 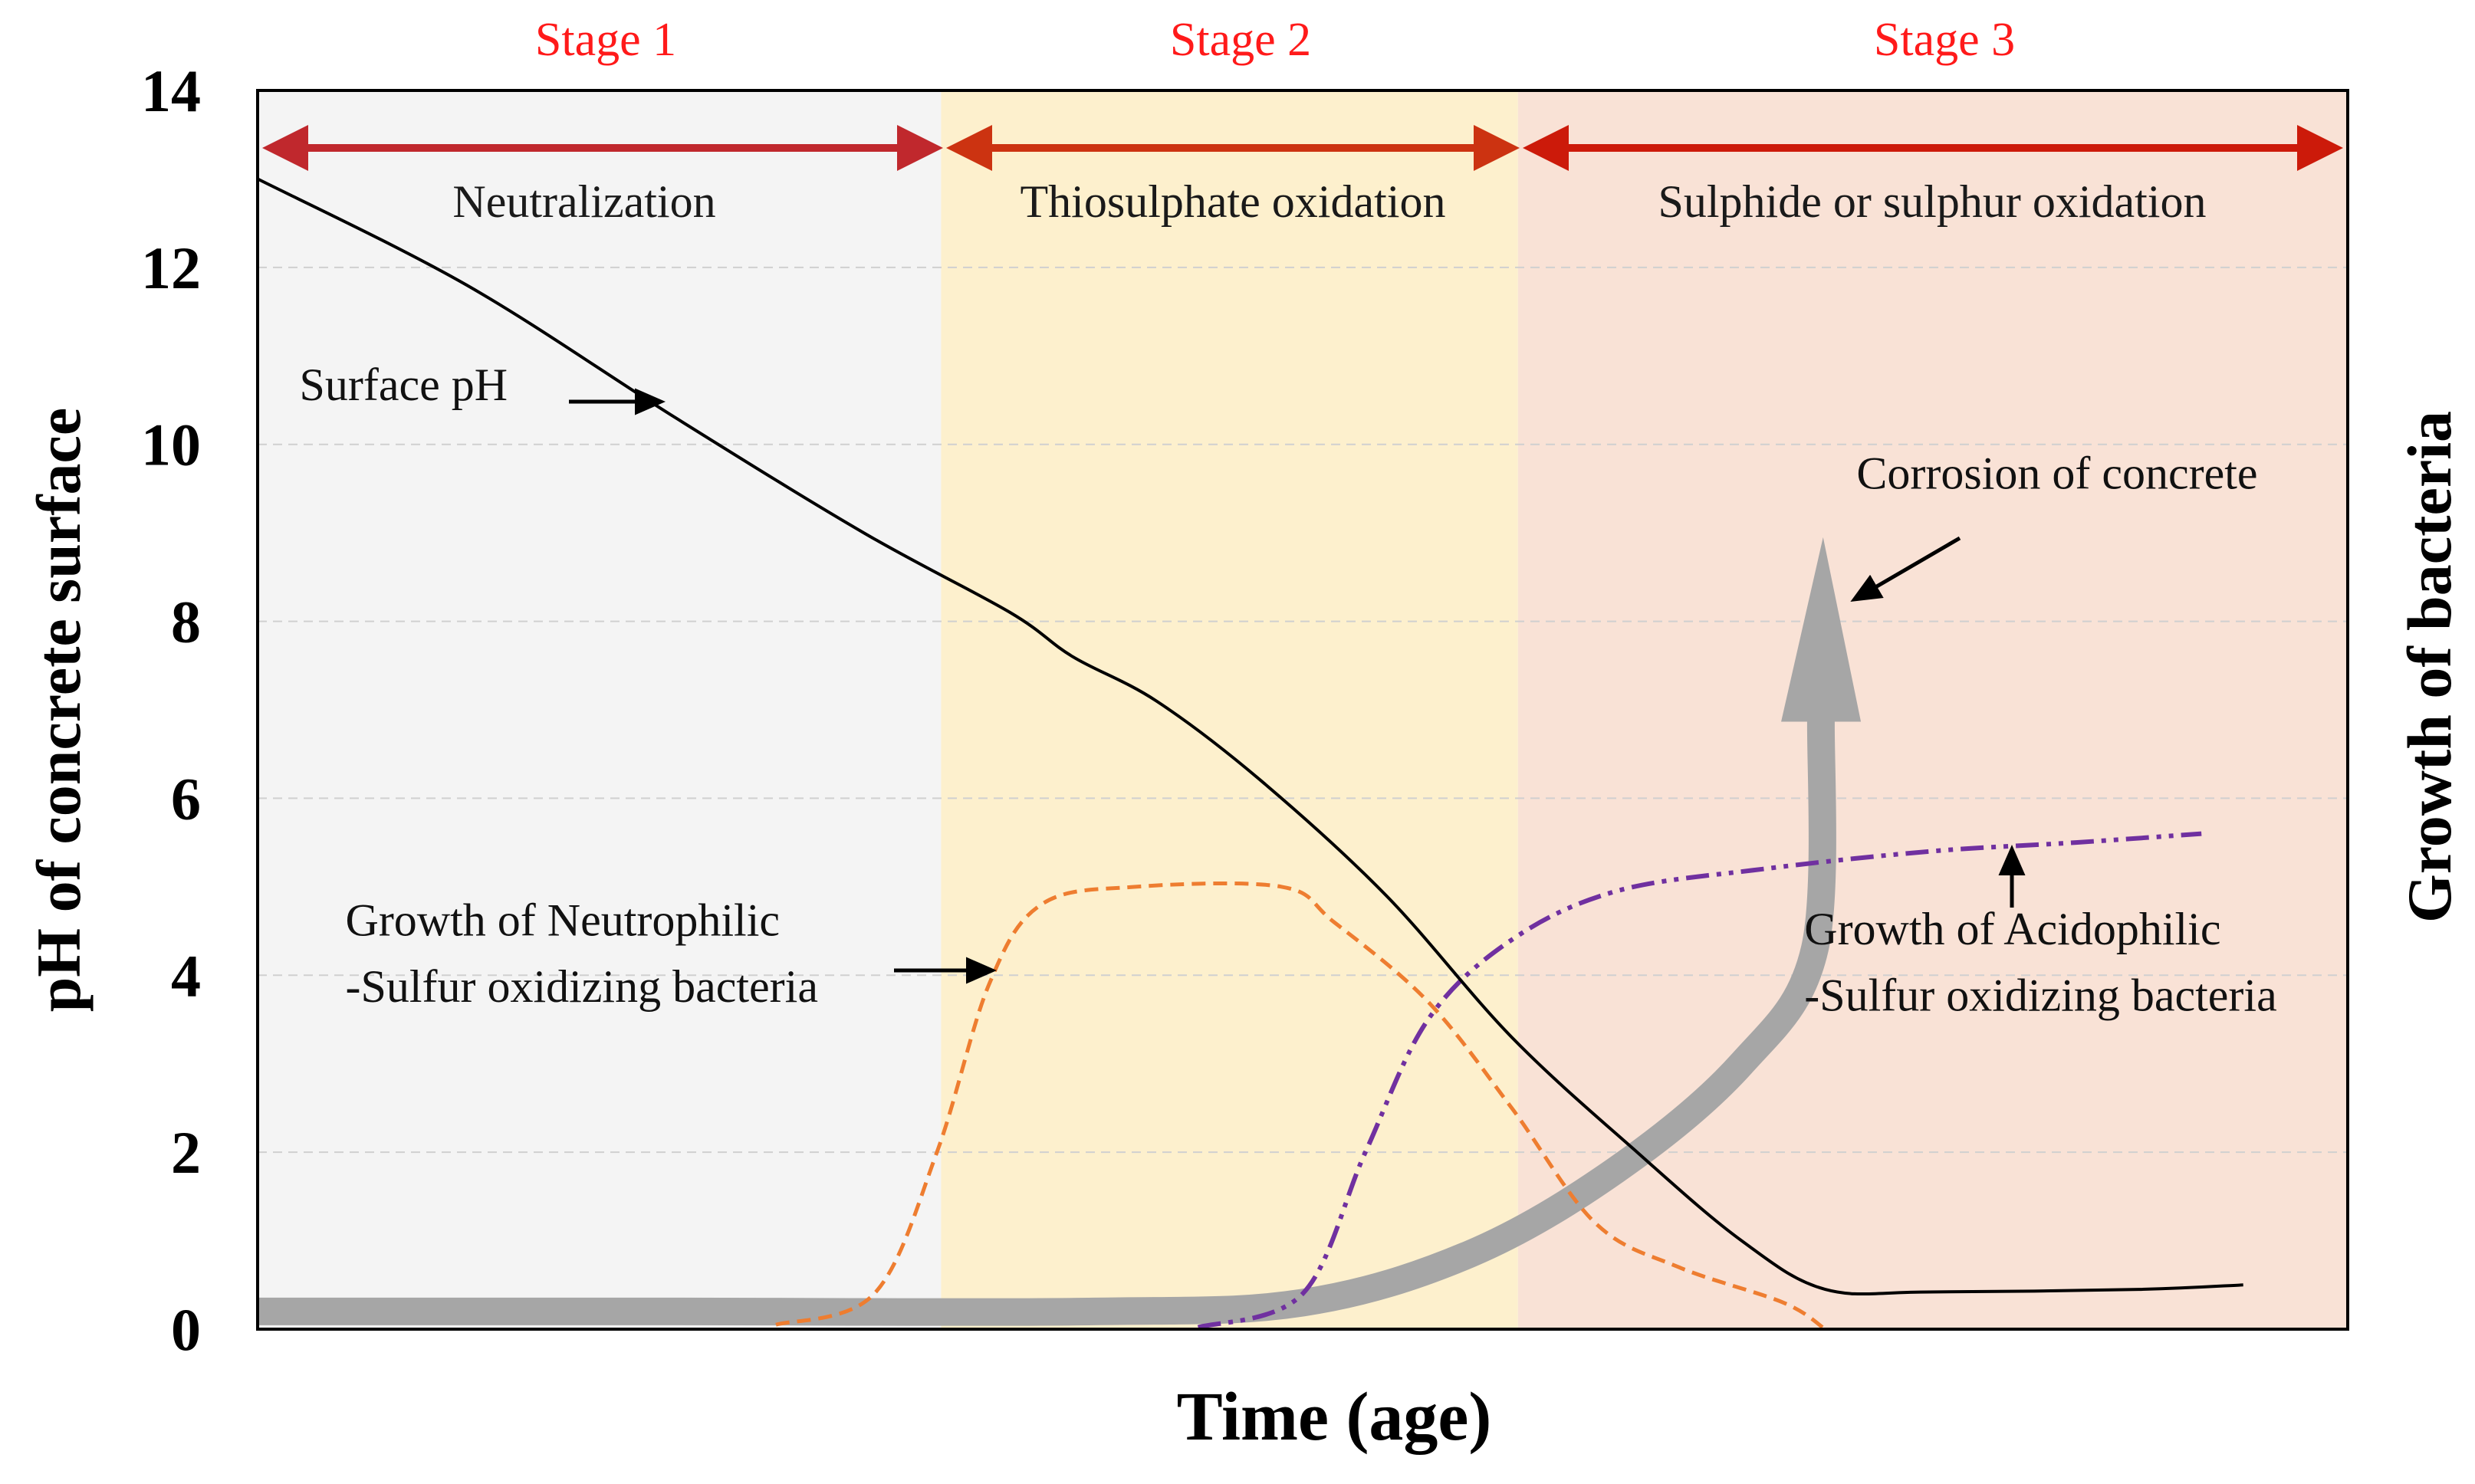 I want to click on y-tick-labels: 0 2 4 6 8 10 12 14, so click(x=171, y=710).